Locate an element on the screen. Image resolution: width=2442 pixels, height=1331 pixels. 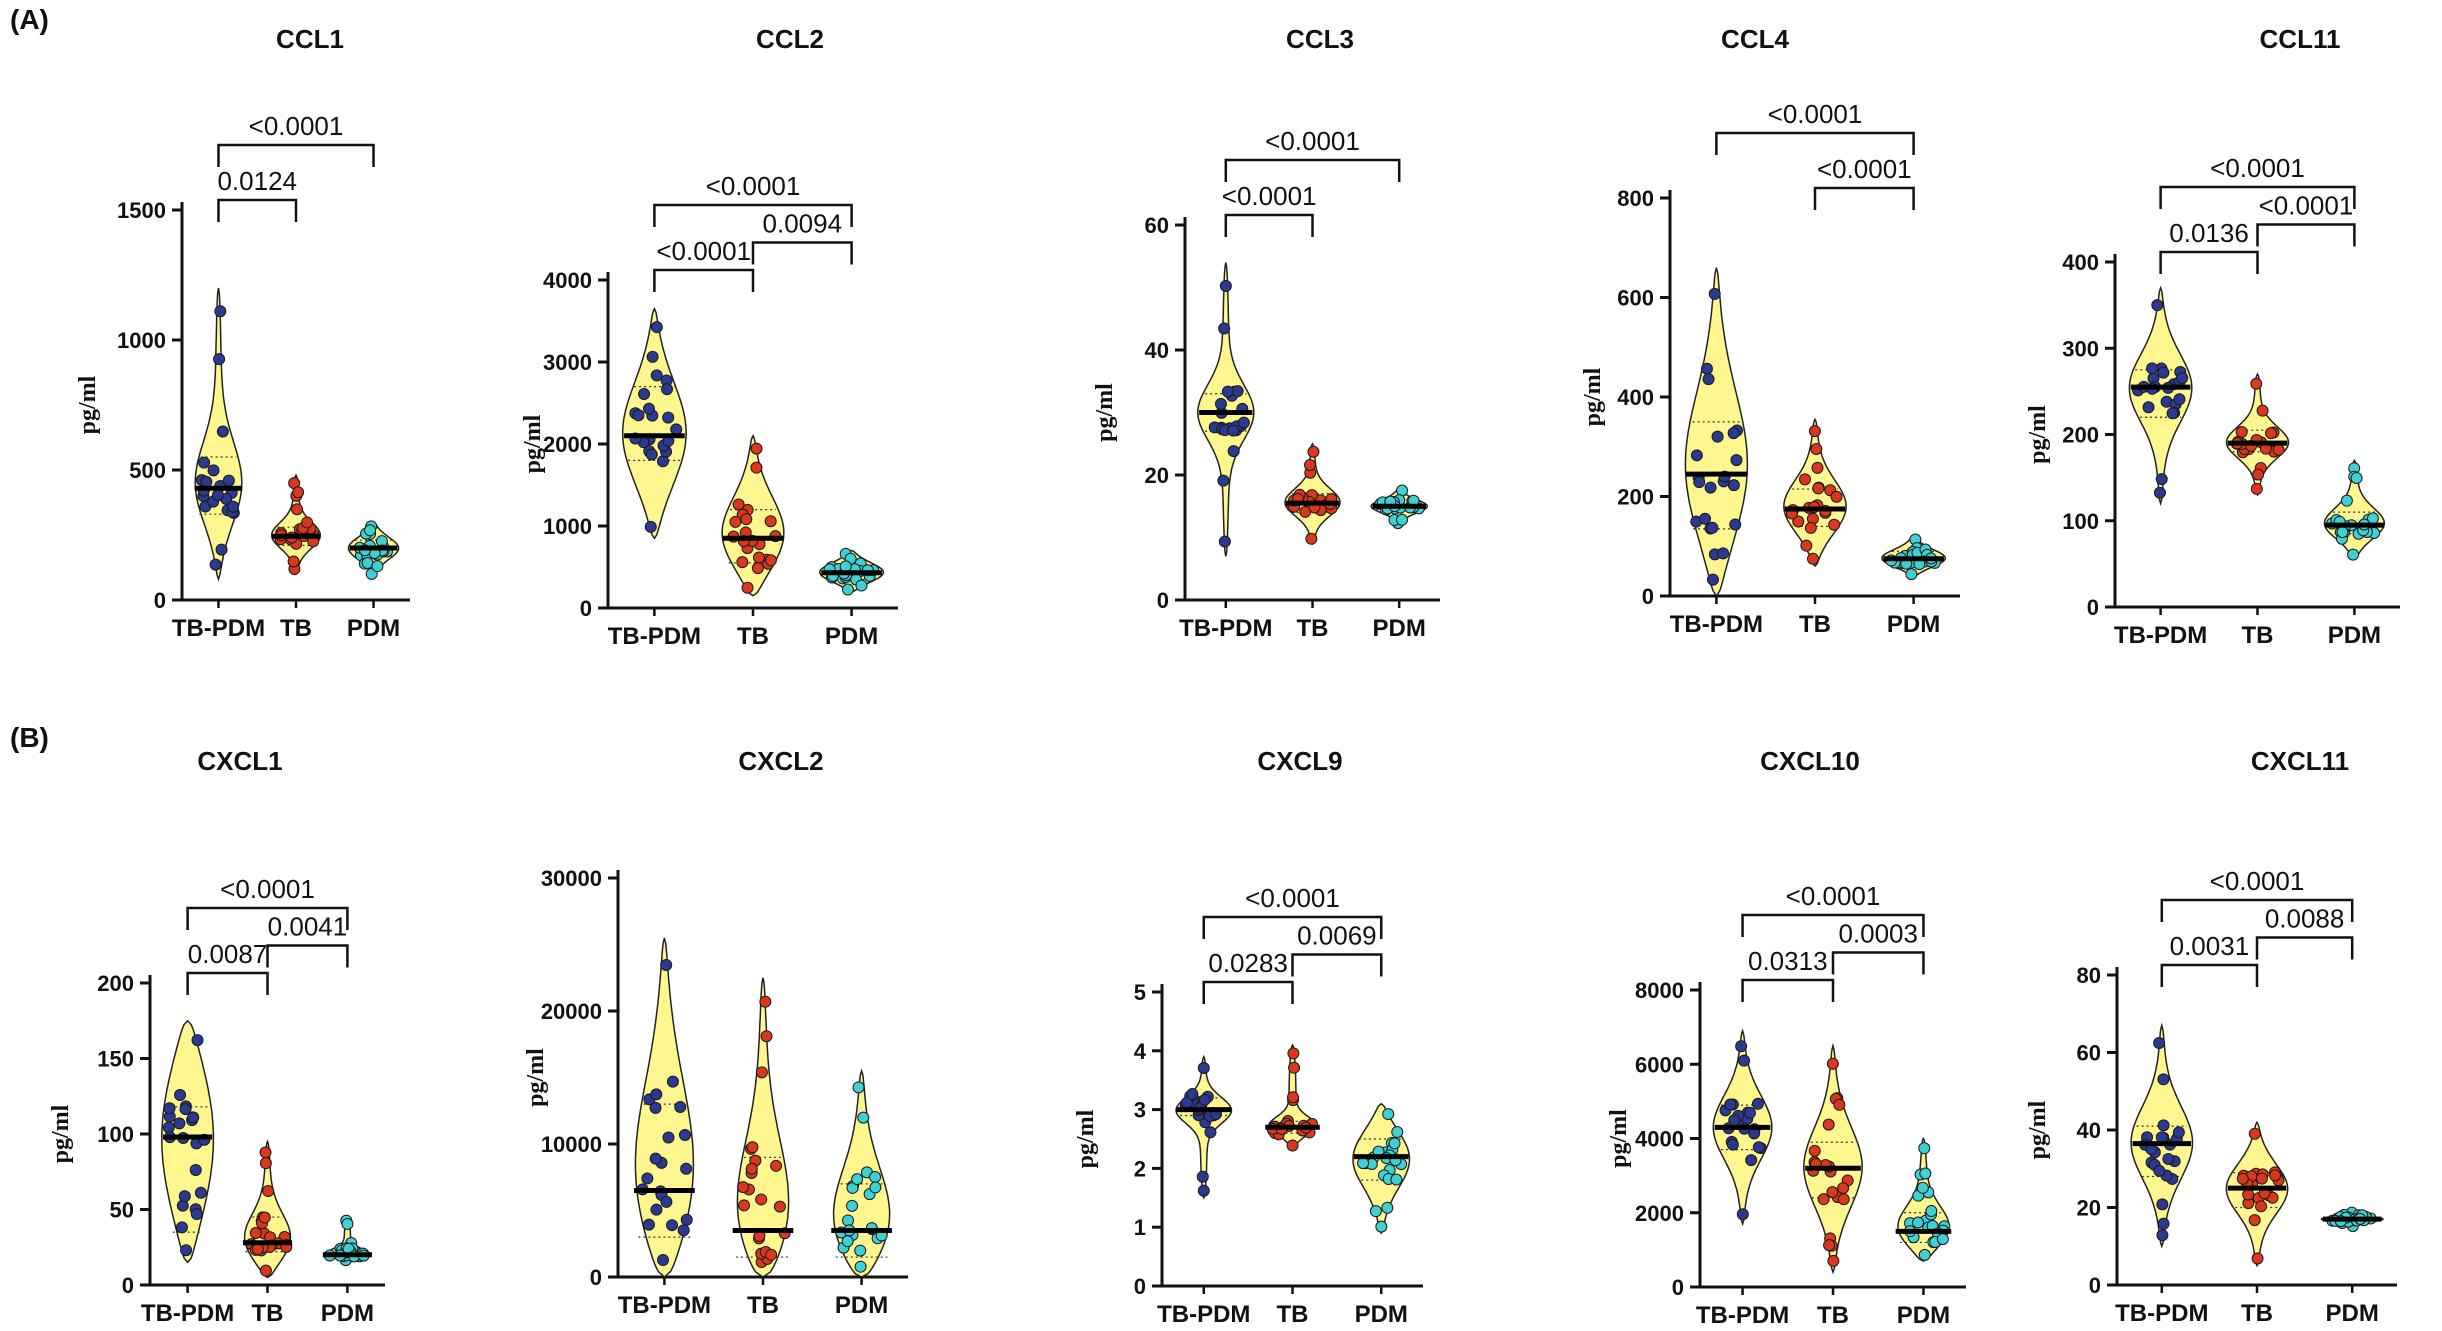
y-tick-label: 20000 is located at coordinates (571, 1011).